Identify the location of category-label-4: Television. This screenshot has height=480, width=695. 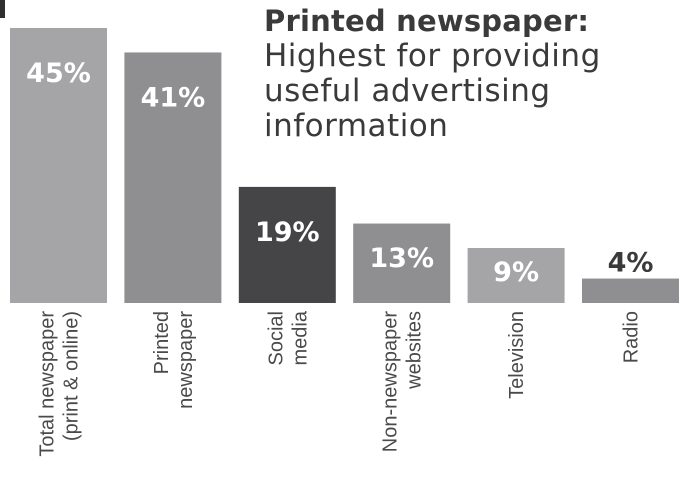
(517, 355).